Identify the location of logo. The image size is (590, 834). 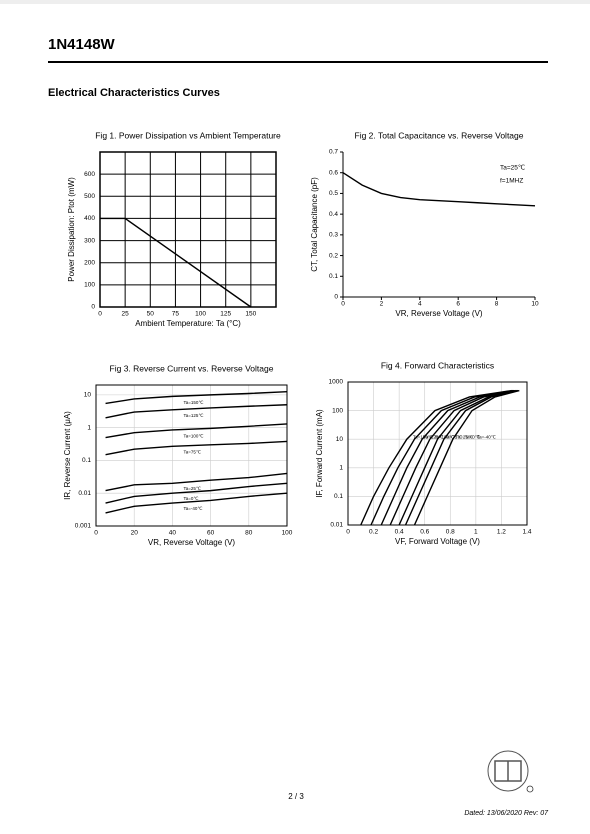
(510, 771).